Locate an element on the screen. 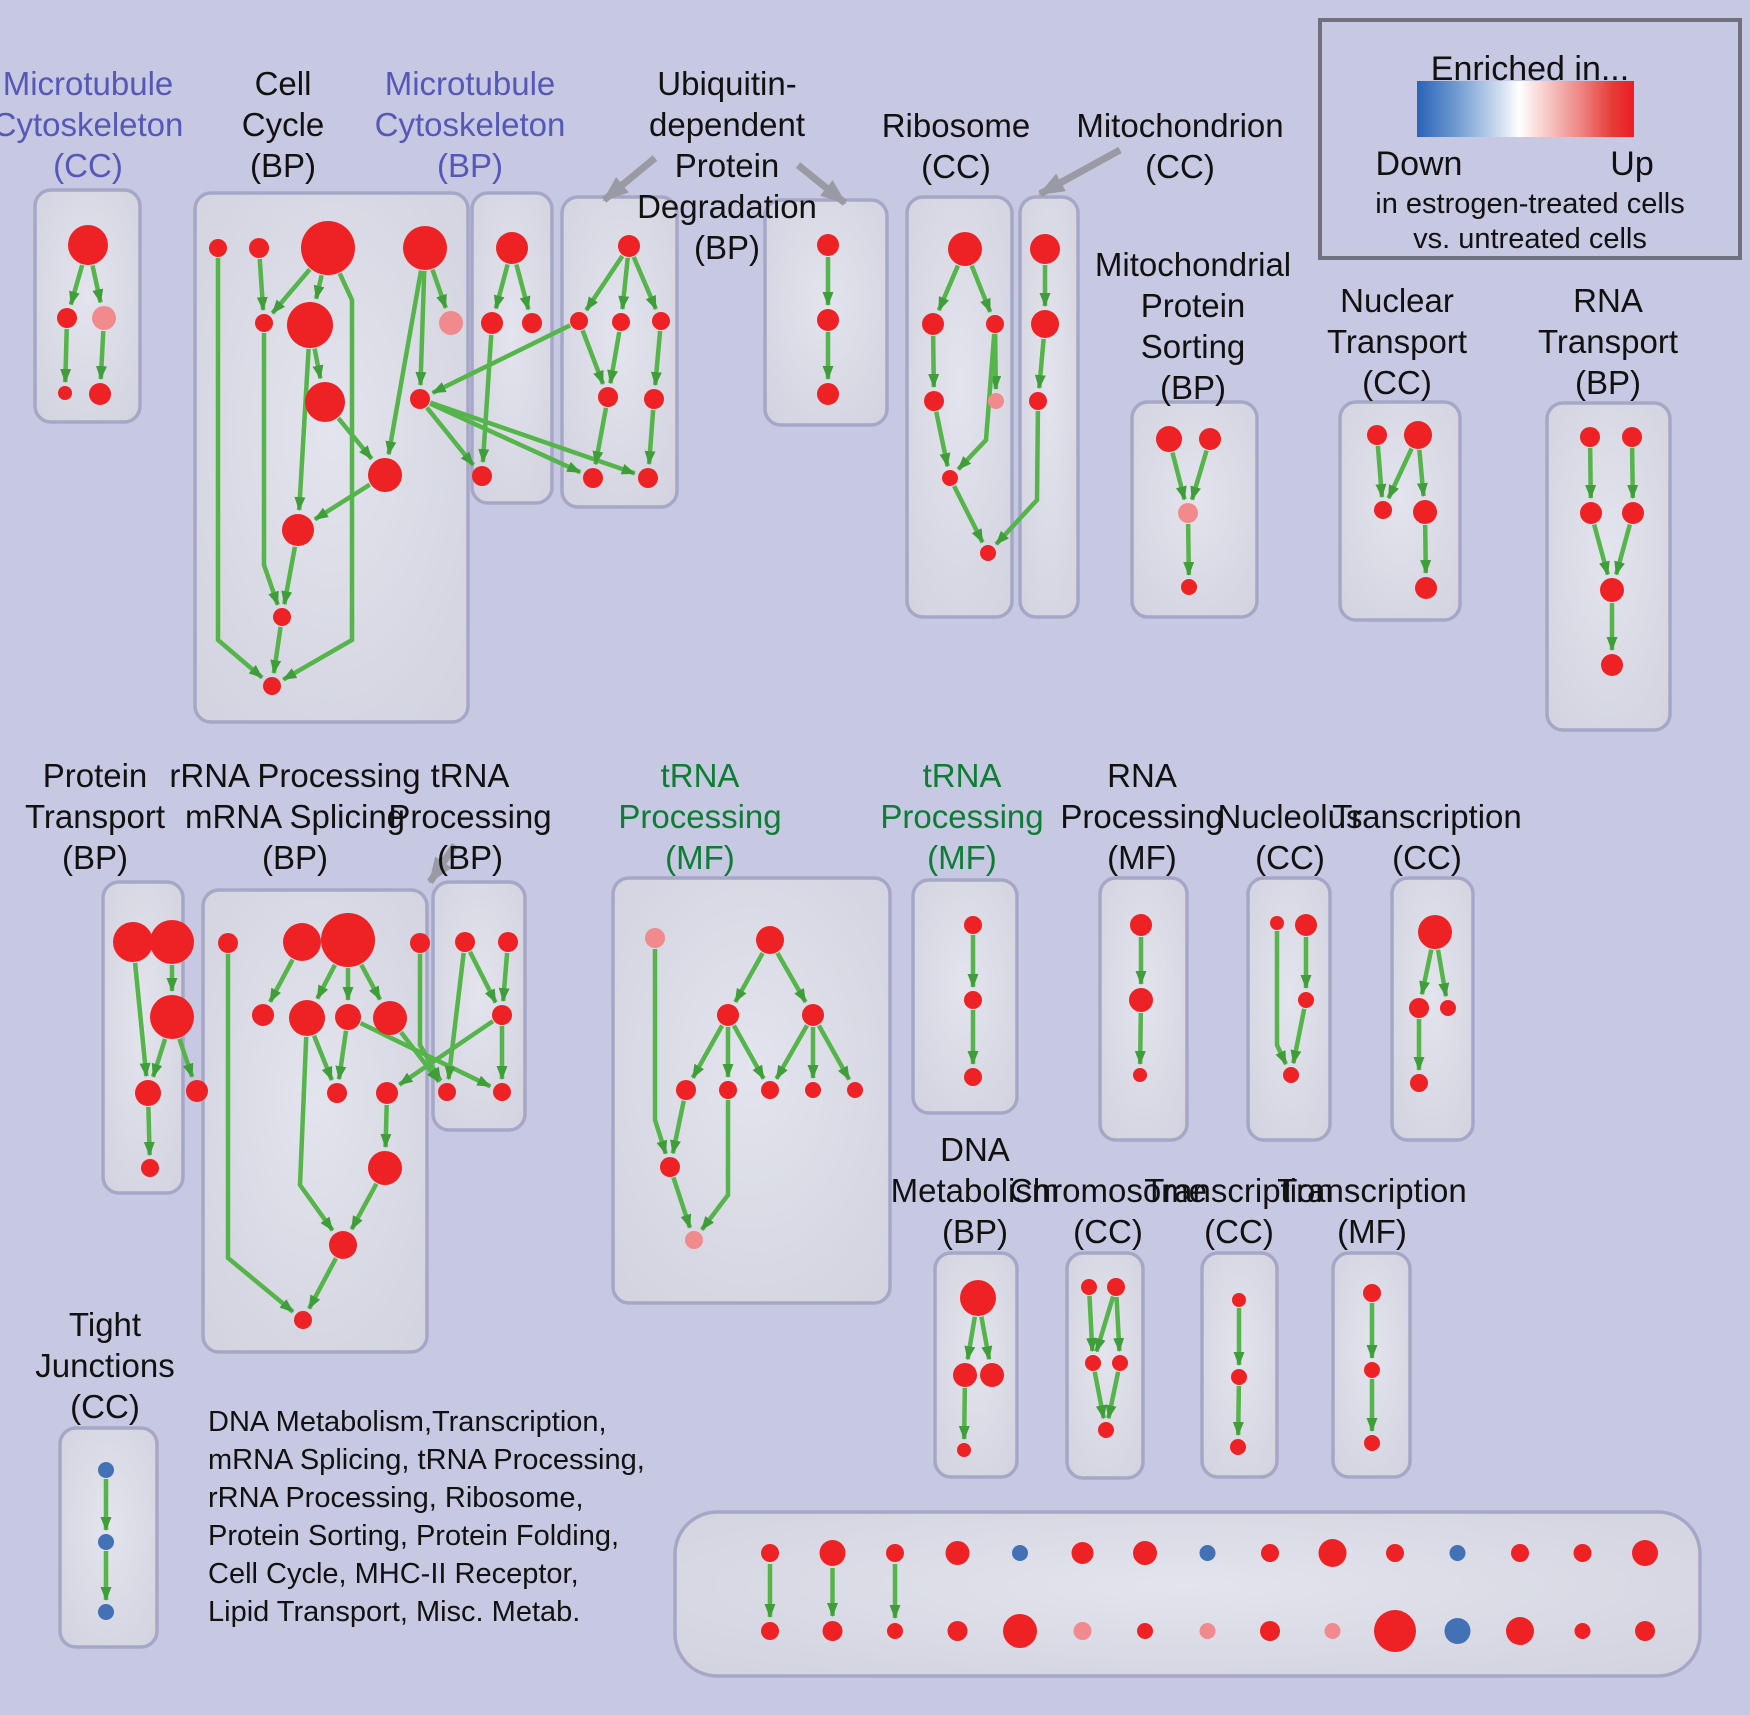  go-term-node-tm_b5 is located at coordinates (855, 1090).